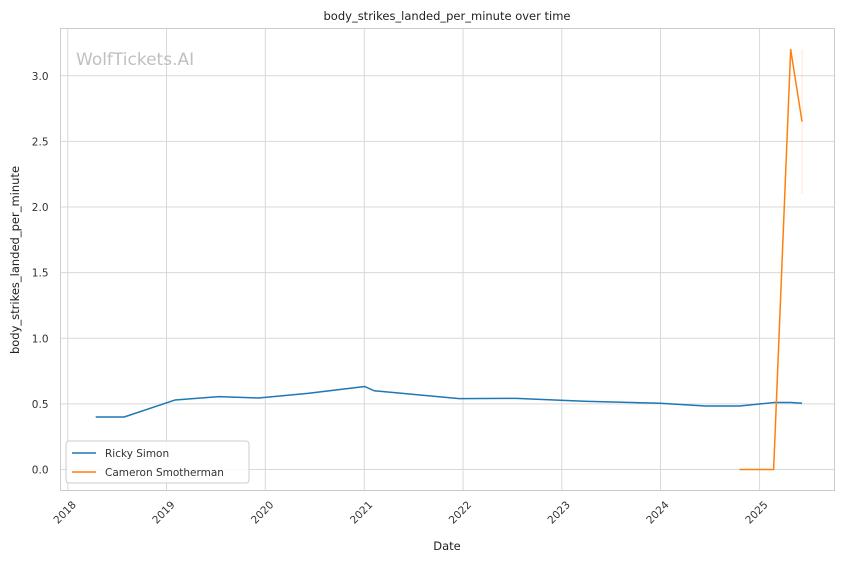 The width and height of the screenshot is (844, 561). I want to click on x-tick-label: 2020, so click(262, 512).